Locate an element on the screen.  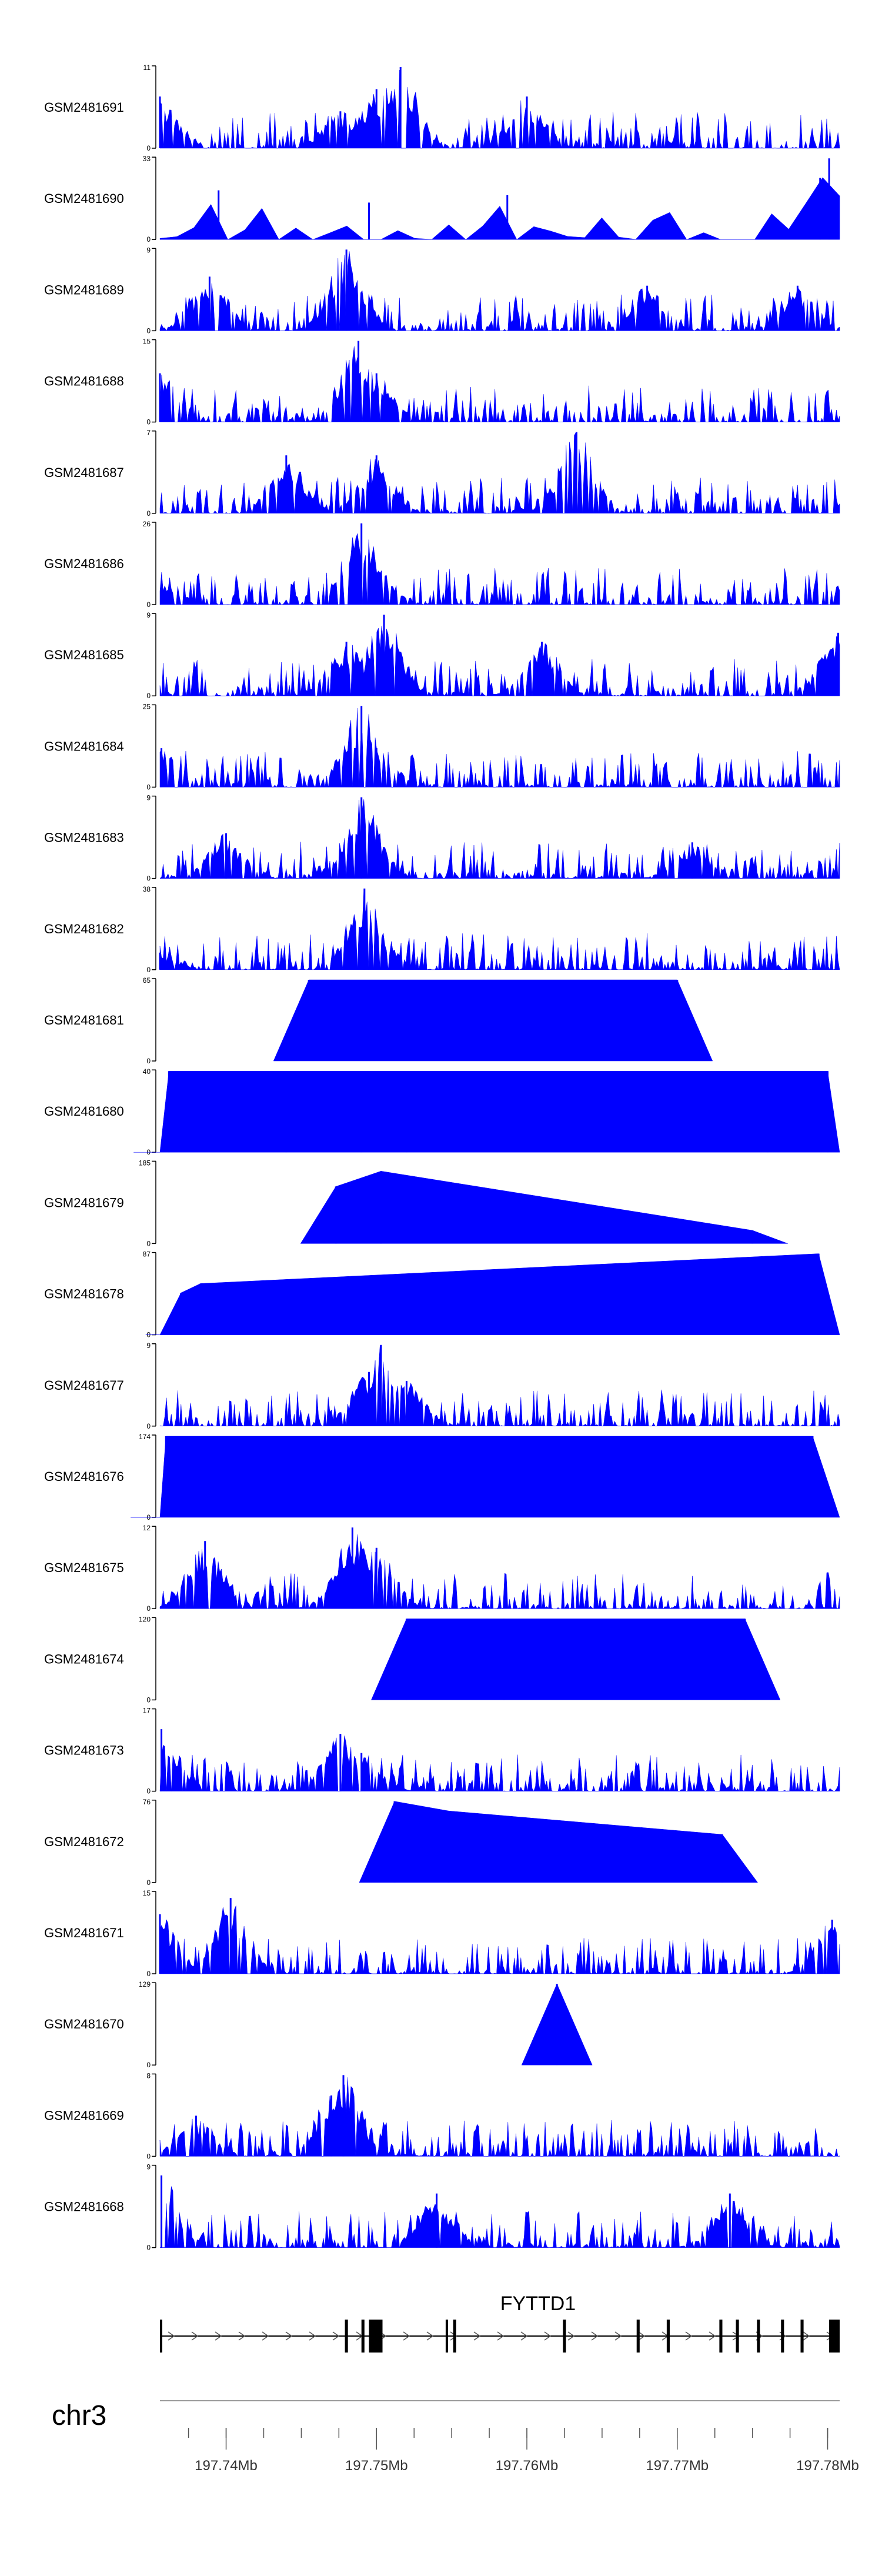
track-label: GSM2481673 is located at coordinates (84, 1750).